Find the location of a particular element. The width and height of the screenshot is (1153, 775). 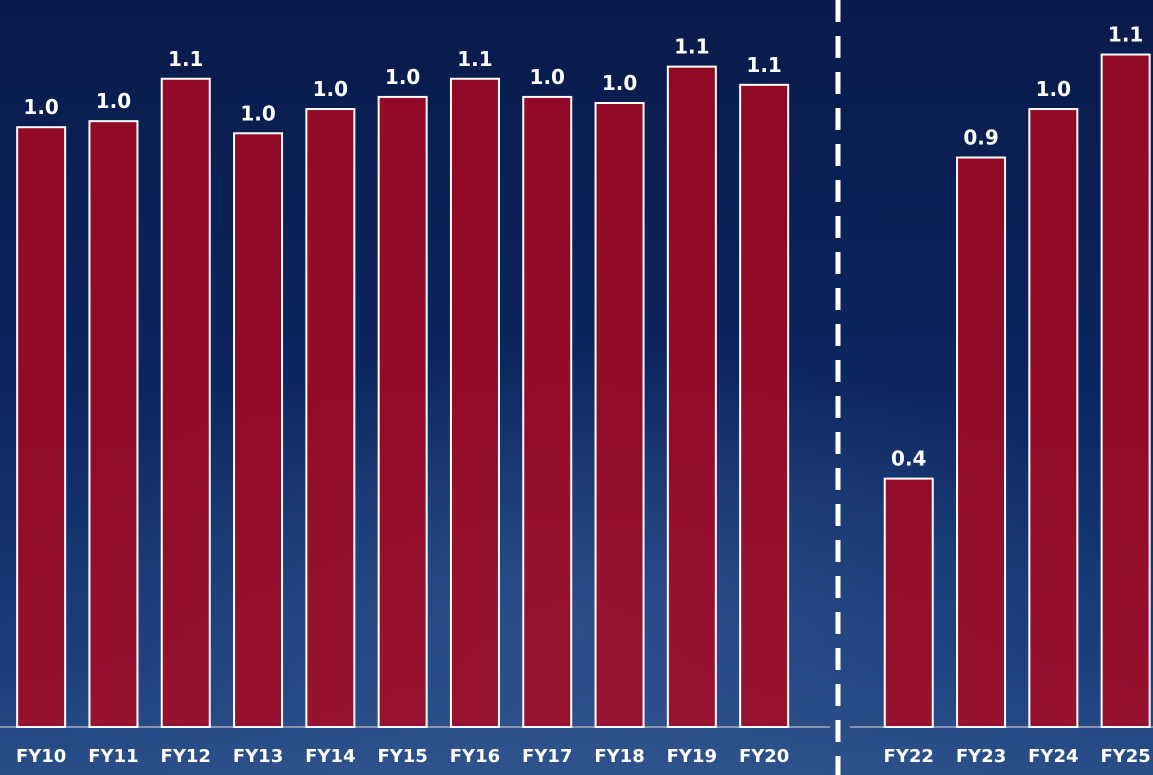

x-tick-label: FY23 is located at coordinates (981, 756).